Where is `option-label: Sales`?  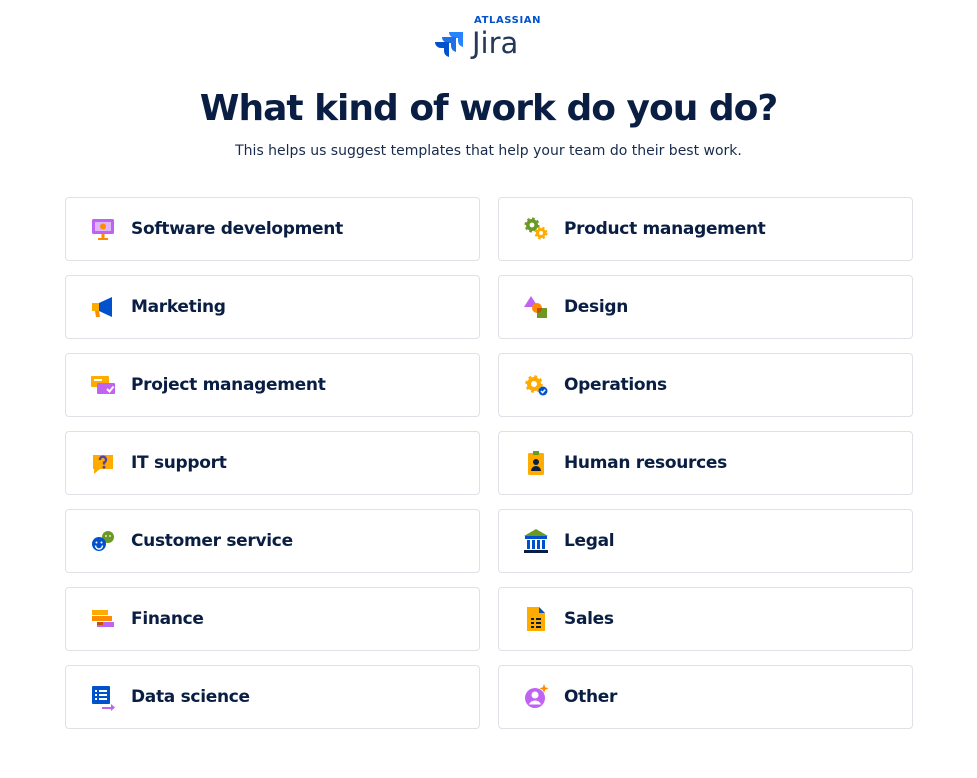
option-label: Sales is located at coordinates (589, 619).